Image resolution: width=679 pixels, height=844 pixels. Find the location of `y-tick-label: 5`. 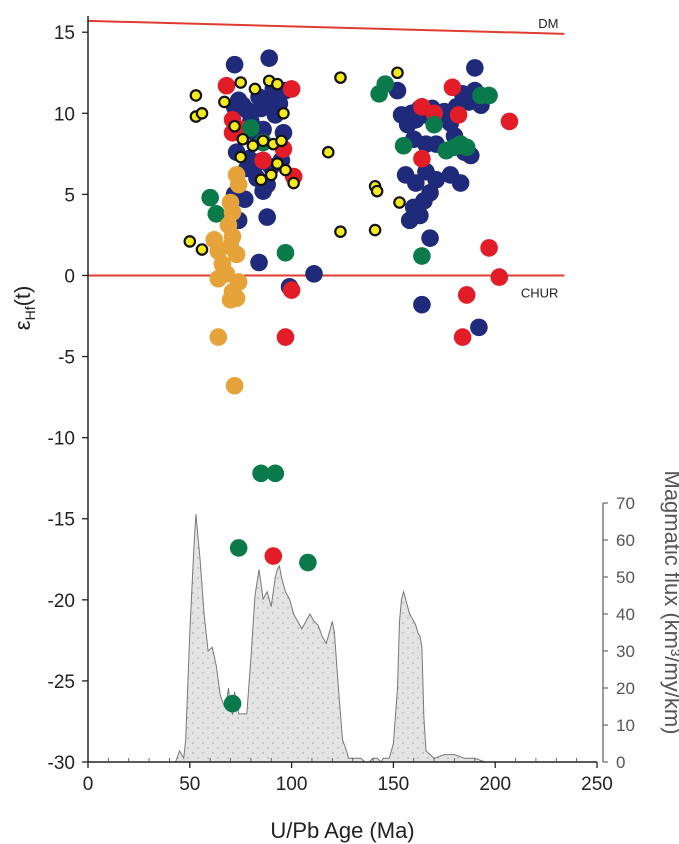

y-tick-label: 5 is located at coordinates (69, 195).